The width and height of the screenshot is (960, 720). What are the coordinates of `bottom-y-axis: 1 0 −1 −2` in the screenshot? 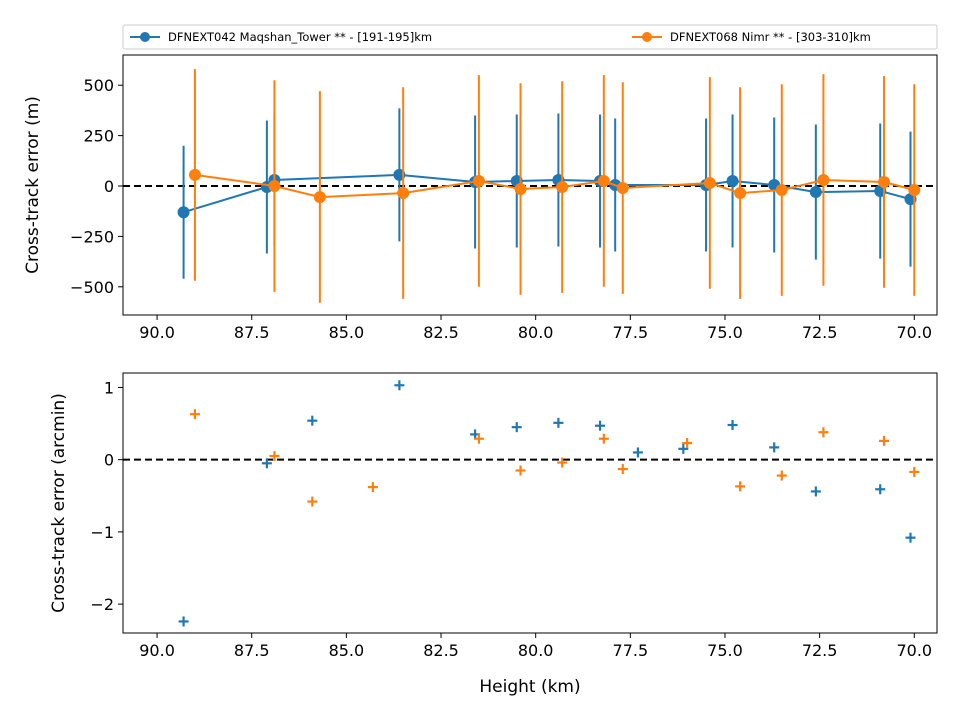 It's located at (106, 496).